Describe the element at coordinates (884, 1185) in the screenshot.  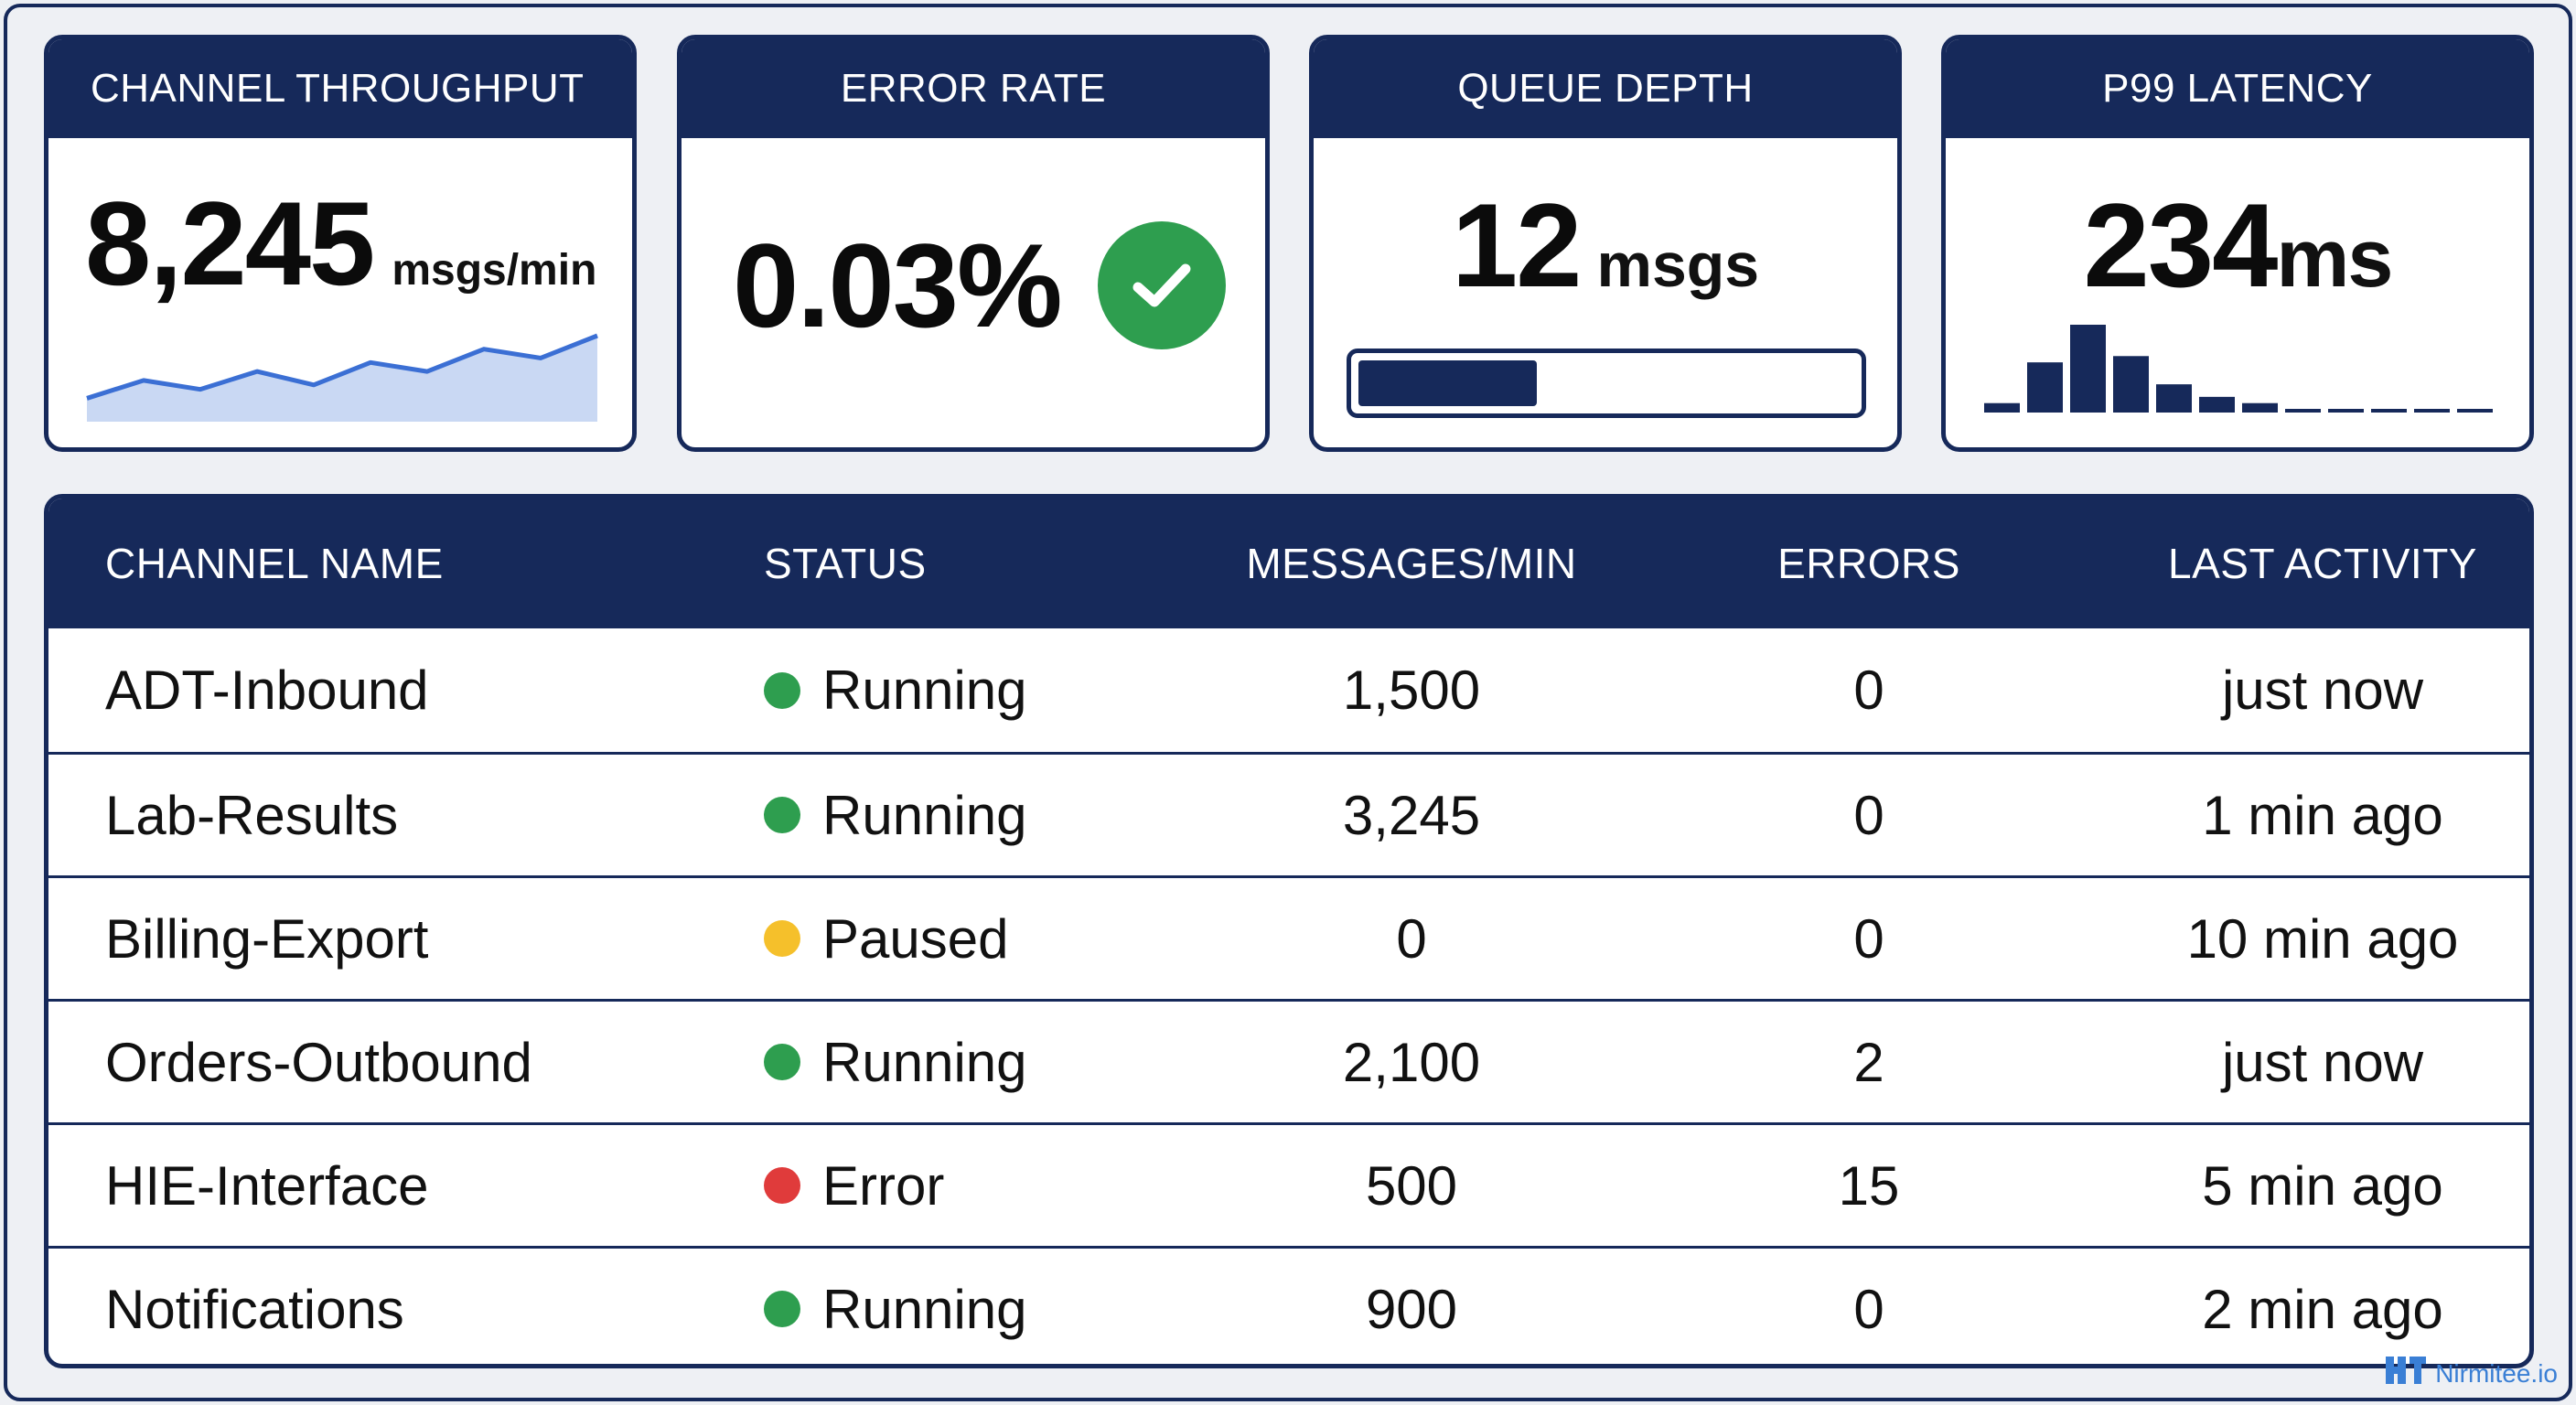
I see `channel-status: Error` at that location.